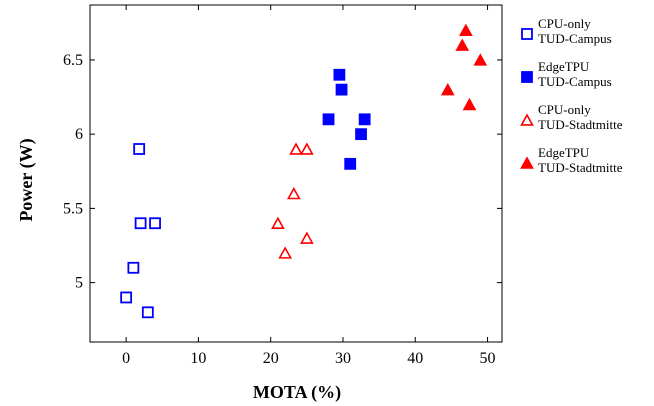  What do you see at coordinates (79, 134) in the screenshot?
I see `y-tick-label: 6` at bounding box center [79, 134].